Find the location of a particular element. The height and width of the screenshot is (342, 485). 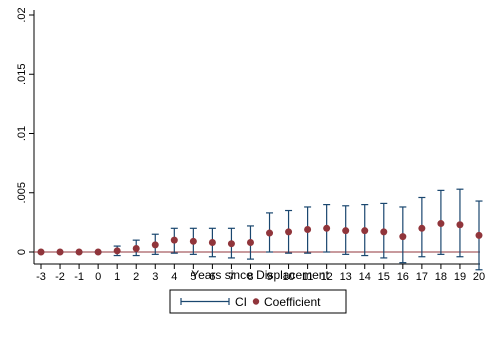

x-tick-label: 16 is located at coordinates (403, 277).